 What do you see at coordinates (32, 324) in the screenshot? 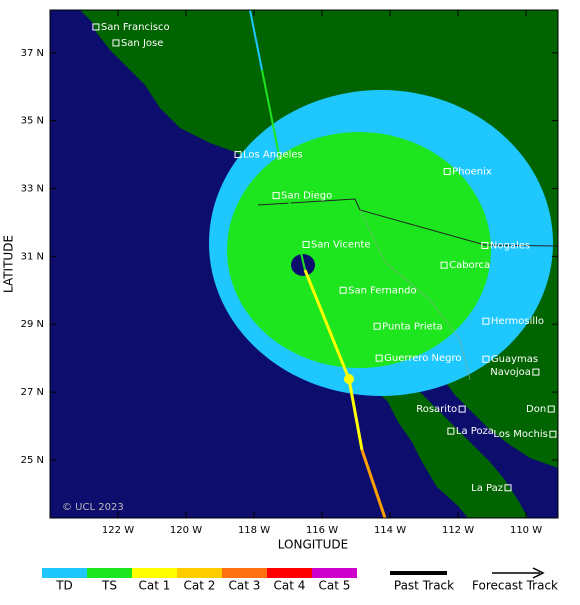
I see `y-tick-label: 29 N` at bounding box center [32, 324].